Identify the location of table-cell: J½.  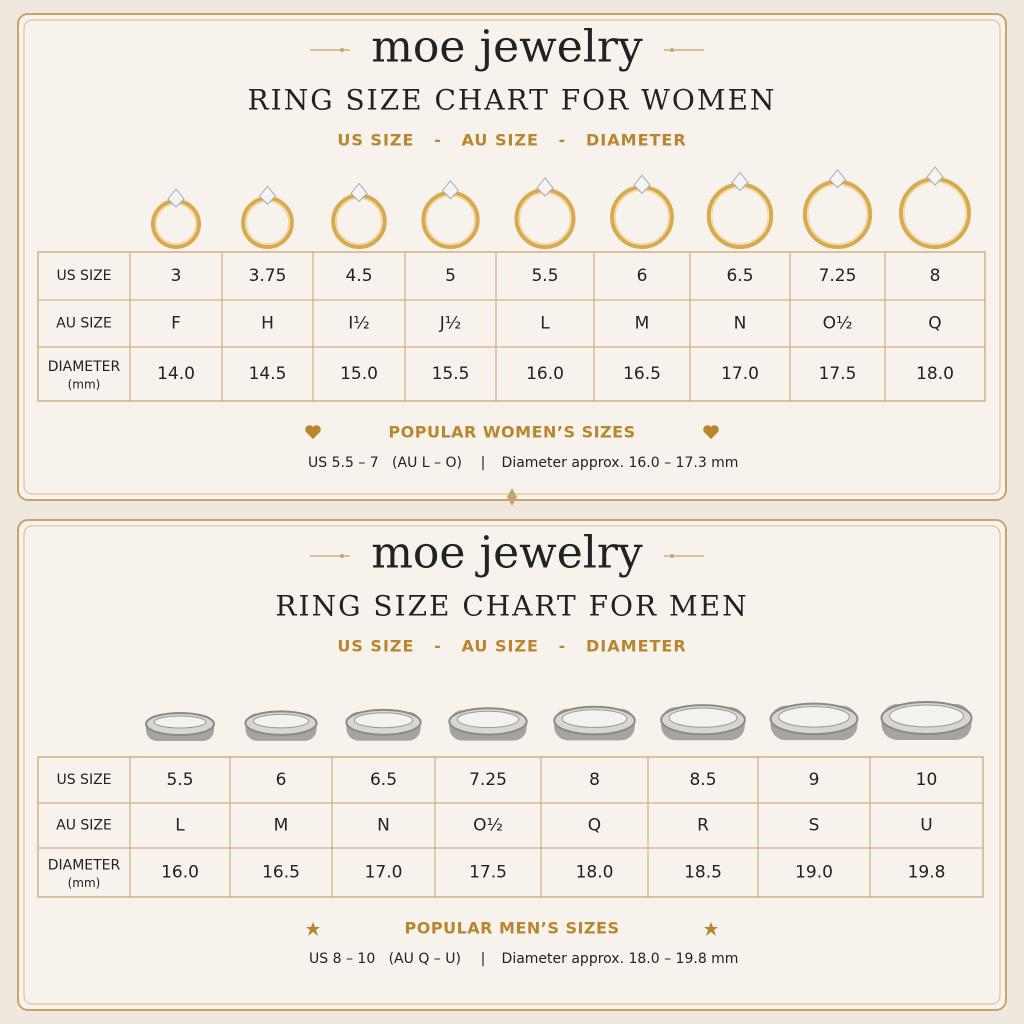
(450, 324).